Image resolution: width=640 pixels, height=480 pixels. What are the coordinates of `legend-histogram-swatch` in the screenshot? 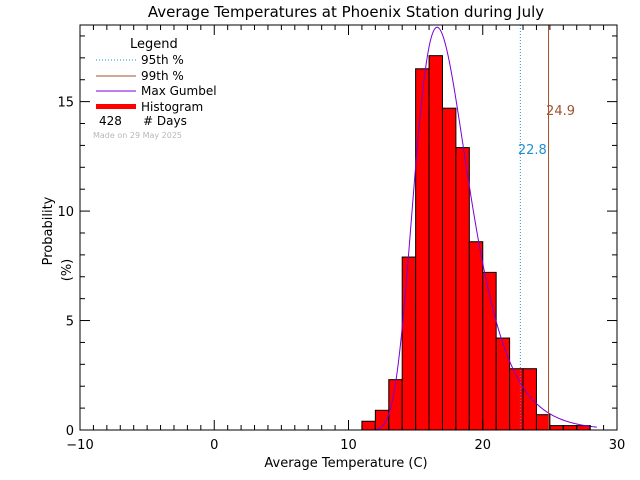 It's located at (116, 106).